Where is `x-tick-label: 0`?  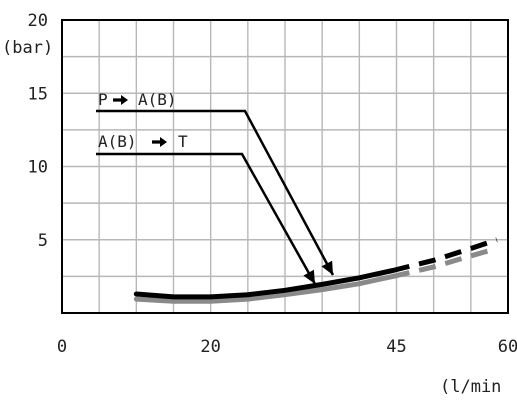 x-tick-label: 0 is located at coordinates (62, 347).